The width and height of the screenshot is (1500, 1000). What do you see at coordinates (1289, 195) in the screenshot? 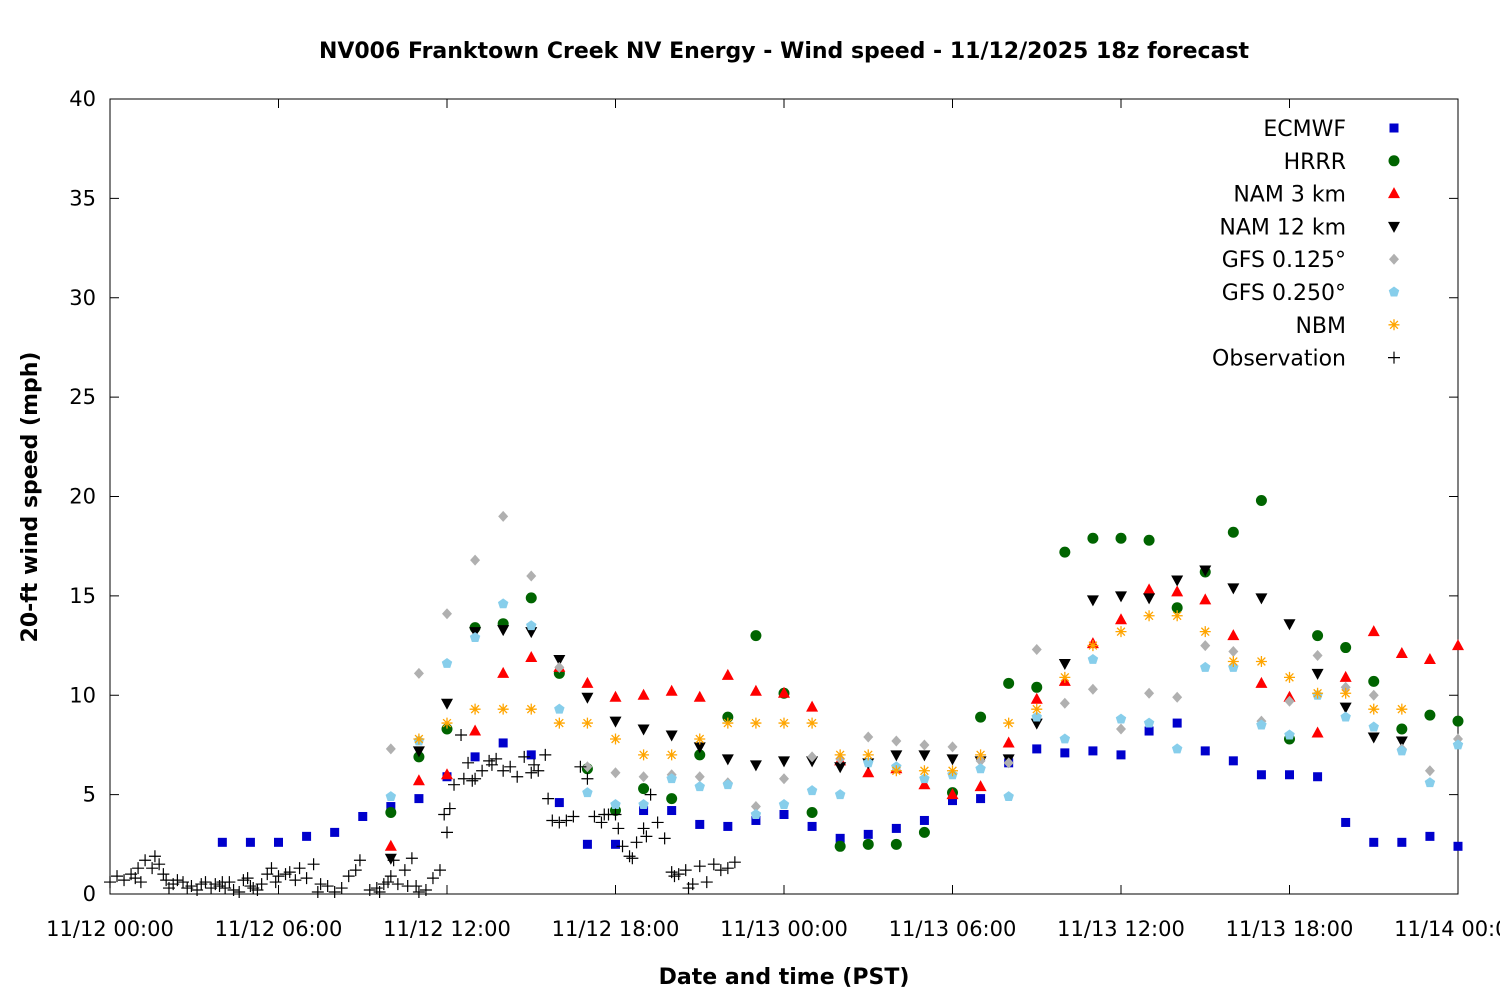
I see `legend-label: NAM 3 km` at bounding box center [1289, 195].